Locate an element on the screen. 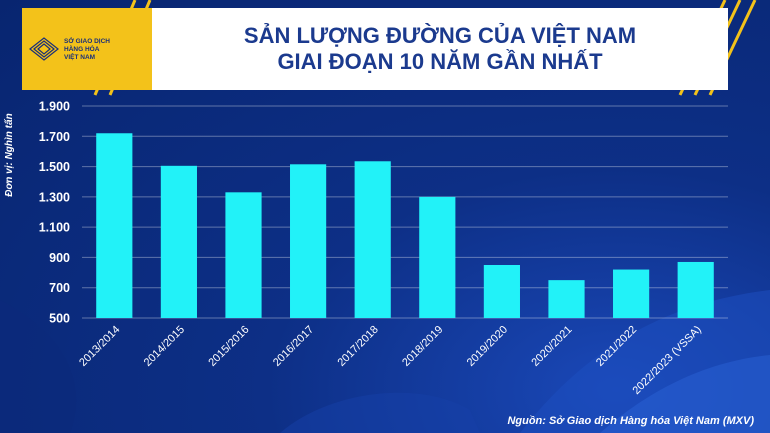  x-tick-label: 2018/2019 is located at coordinates (422, 346).